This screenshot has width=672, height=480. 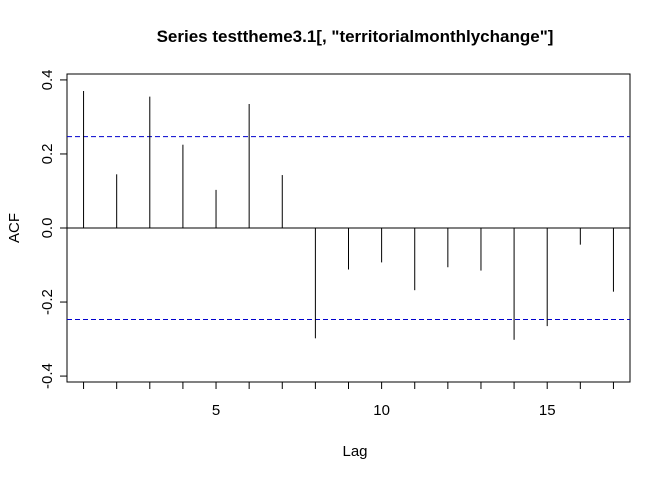 What do you see at coordinates (216, 410) in the screenshot?
I see `x-tick-label-5: 5` at bounding box center [216, 410].